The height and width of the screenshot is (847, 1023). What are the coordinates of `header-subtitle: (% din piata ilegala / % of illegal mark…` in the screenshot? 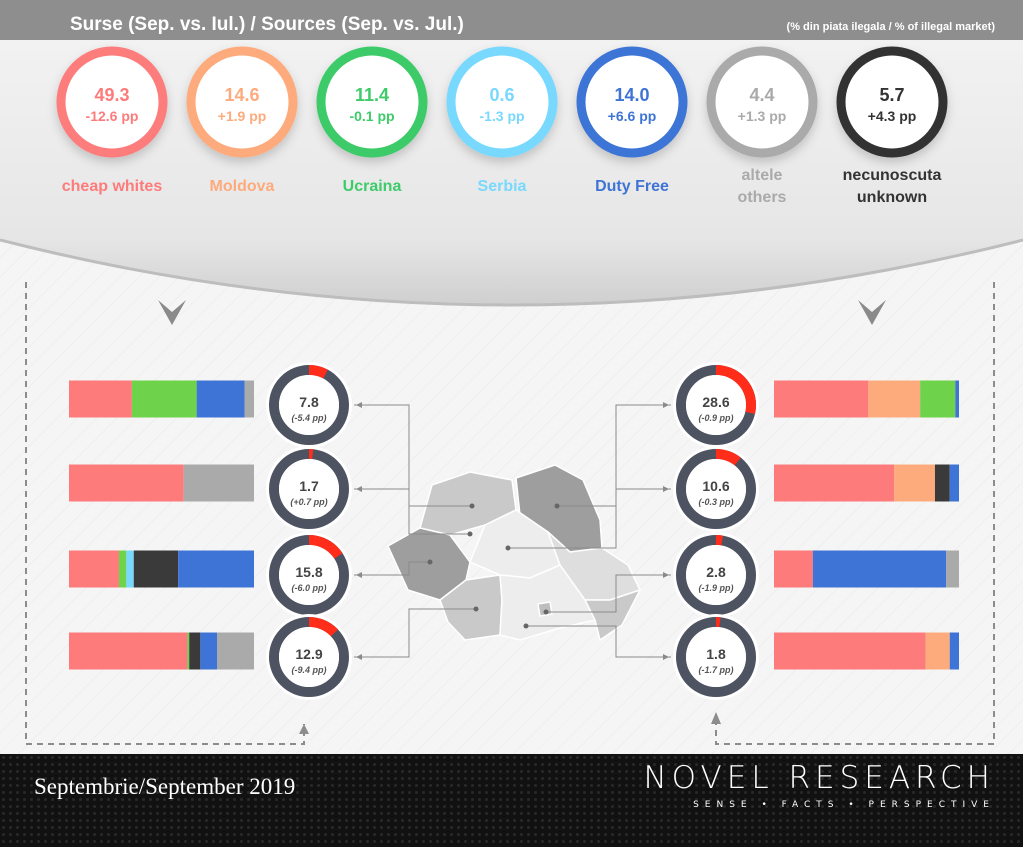 It's located at (891, 27).